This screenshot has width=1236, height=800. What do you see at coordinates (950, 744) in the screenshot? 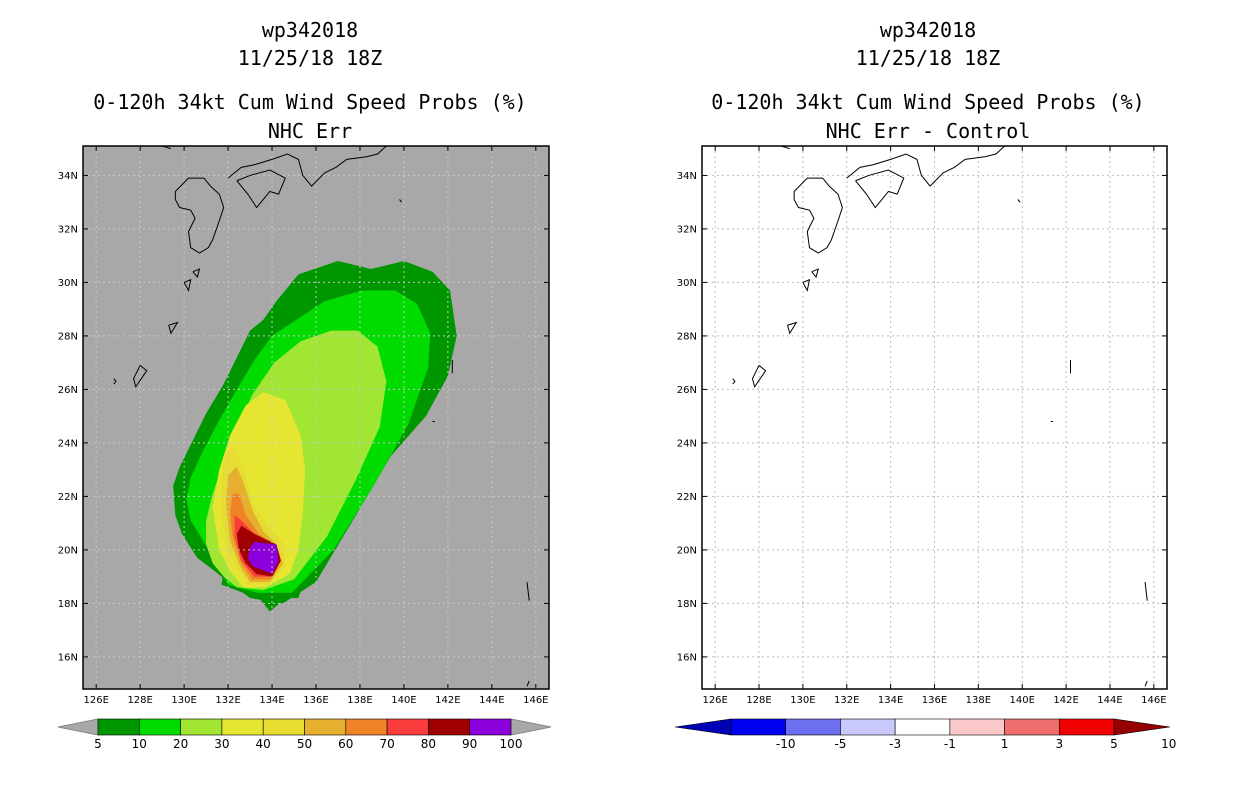
I see `right-colorbar-label: -1` at bounding box center [950, 744].